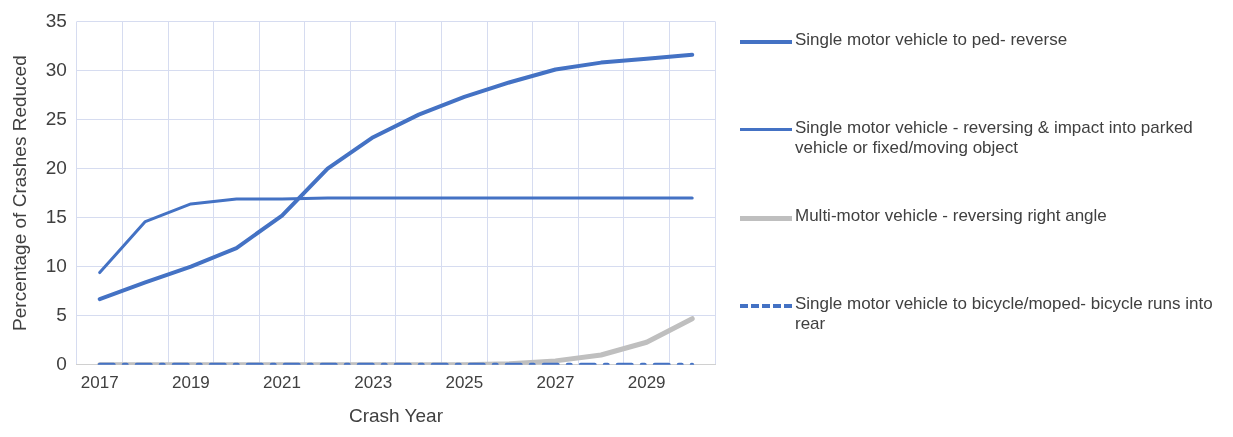 The image size is (1233, 437). What do you see at coordinates (56, 20) in the screenshot?
I see `y-tick-label: 35` at bounding box center [56, 20].